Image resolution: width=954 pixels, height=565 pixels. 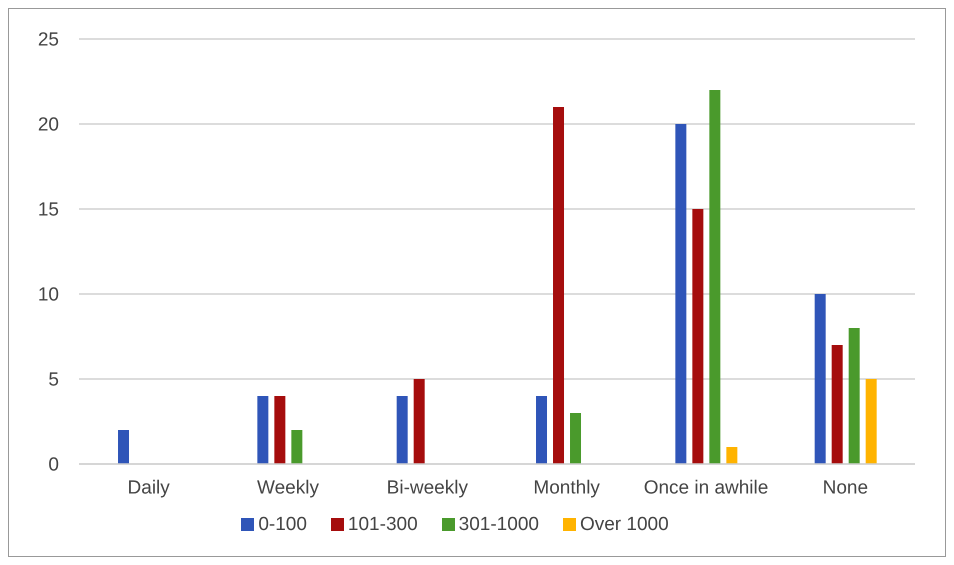 What do you see at coordinates (48, 295) in the screenshot?
I see `y-tick-label: 10` at bounding box center [48, 295].